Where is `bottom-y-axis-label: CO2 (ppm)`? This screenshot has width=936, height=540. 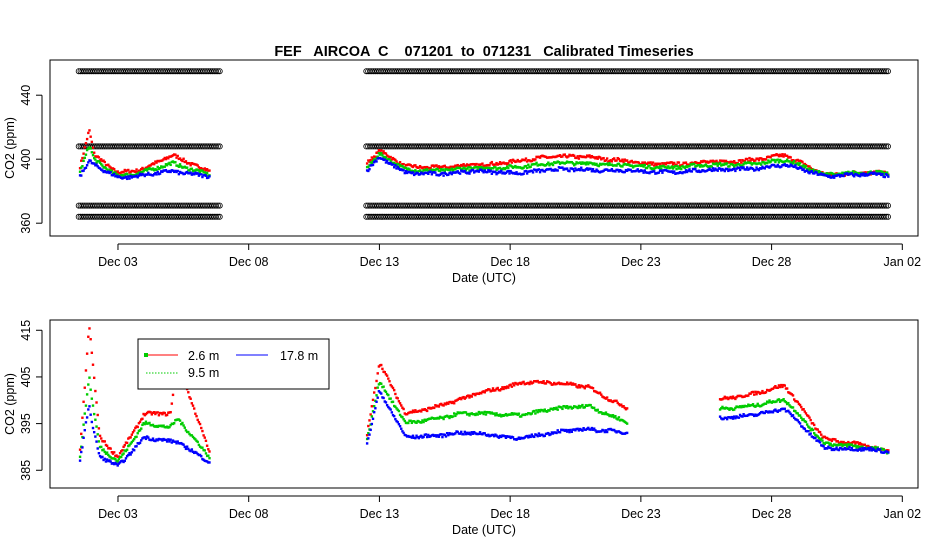 bottom-y-axis-label: CO2 (ppm) is located at coordinates (10, 404).